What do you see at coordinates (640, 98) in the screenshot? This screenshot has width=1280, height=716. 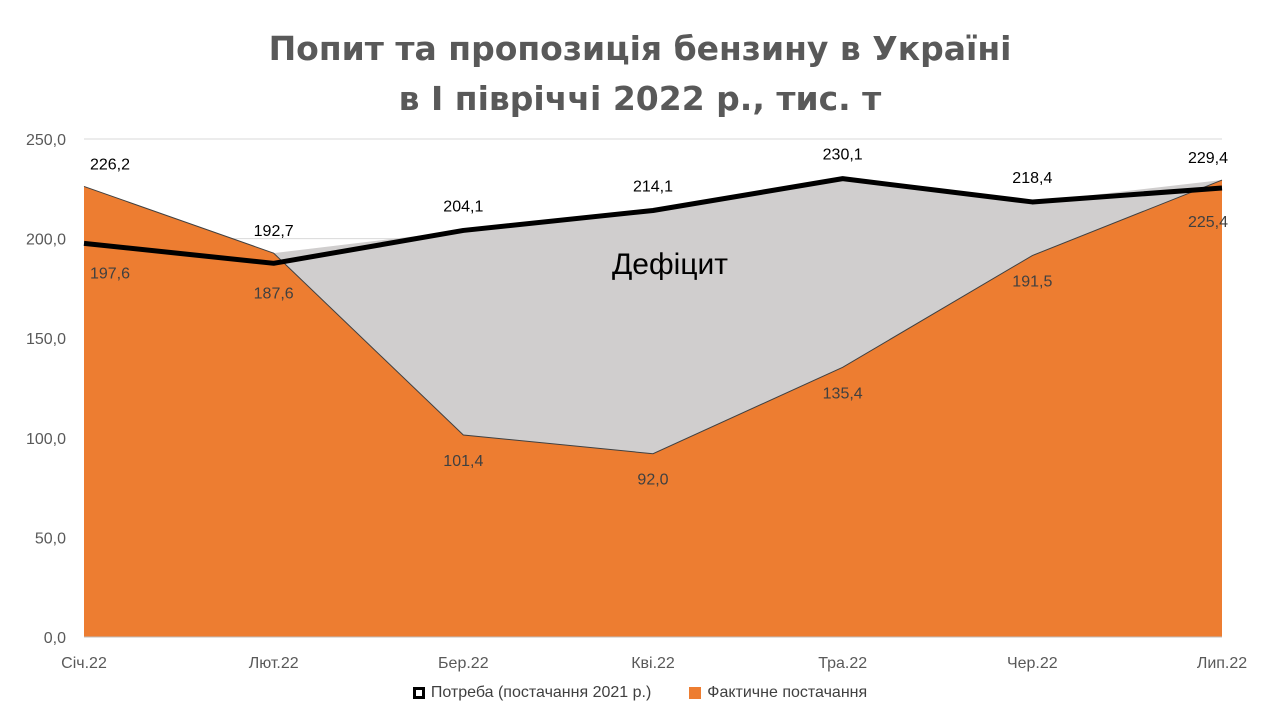 I see `chart-title-line-2: в І півріччі 2022 р., тис. т` at bounding box center [640, 98].